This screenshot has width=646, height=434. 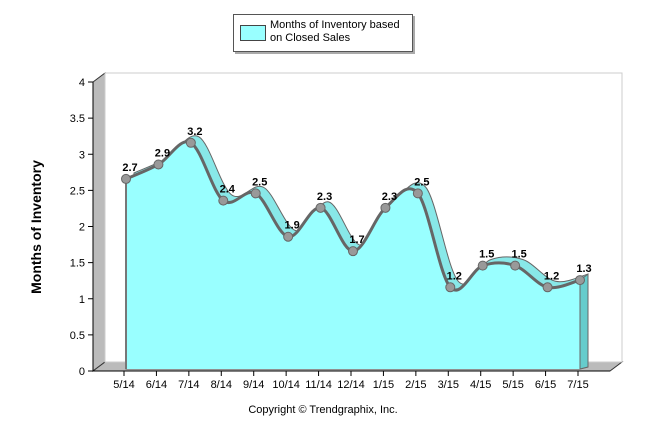 I want to click on left-wall, so click(x=99, y=222).